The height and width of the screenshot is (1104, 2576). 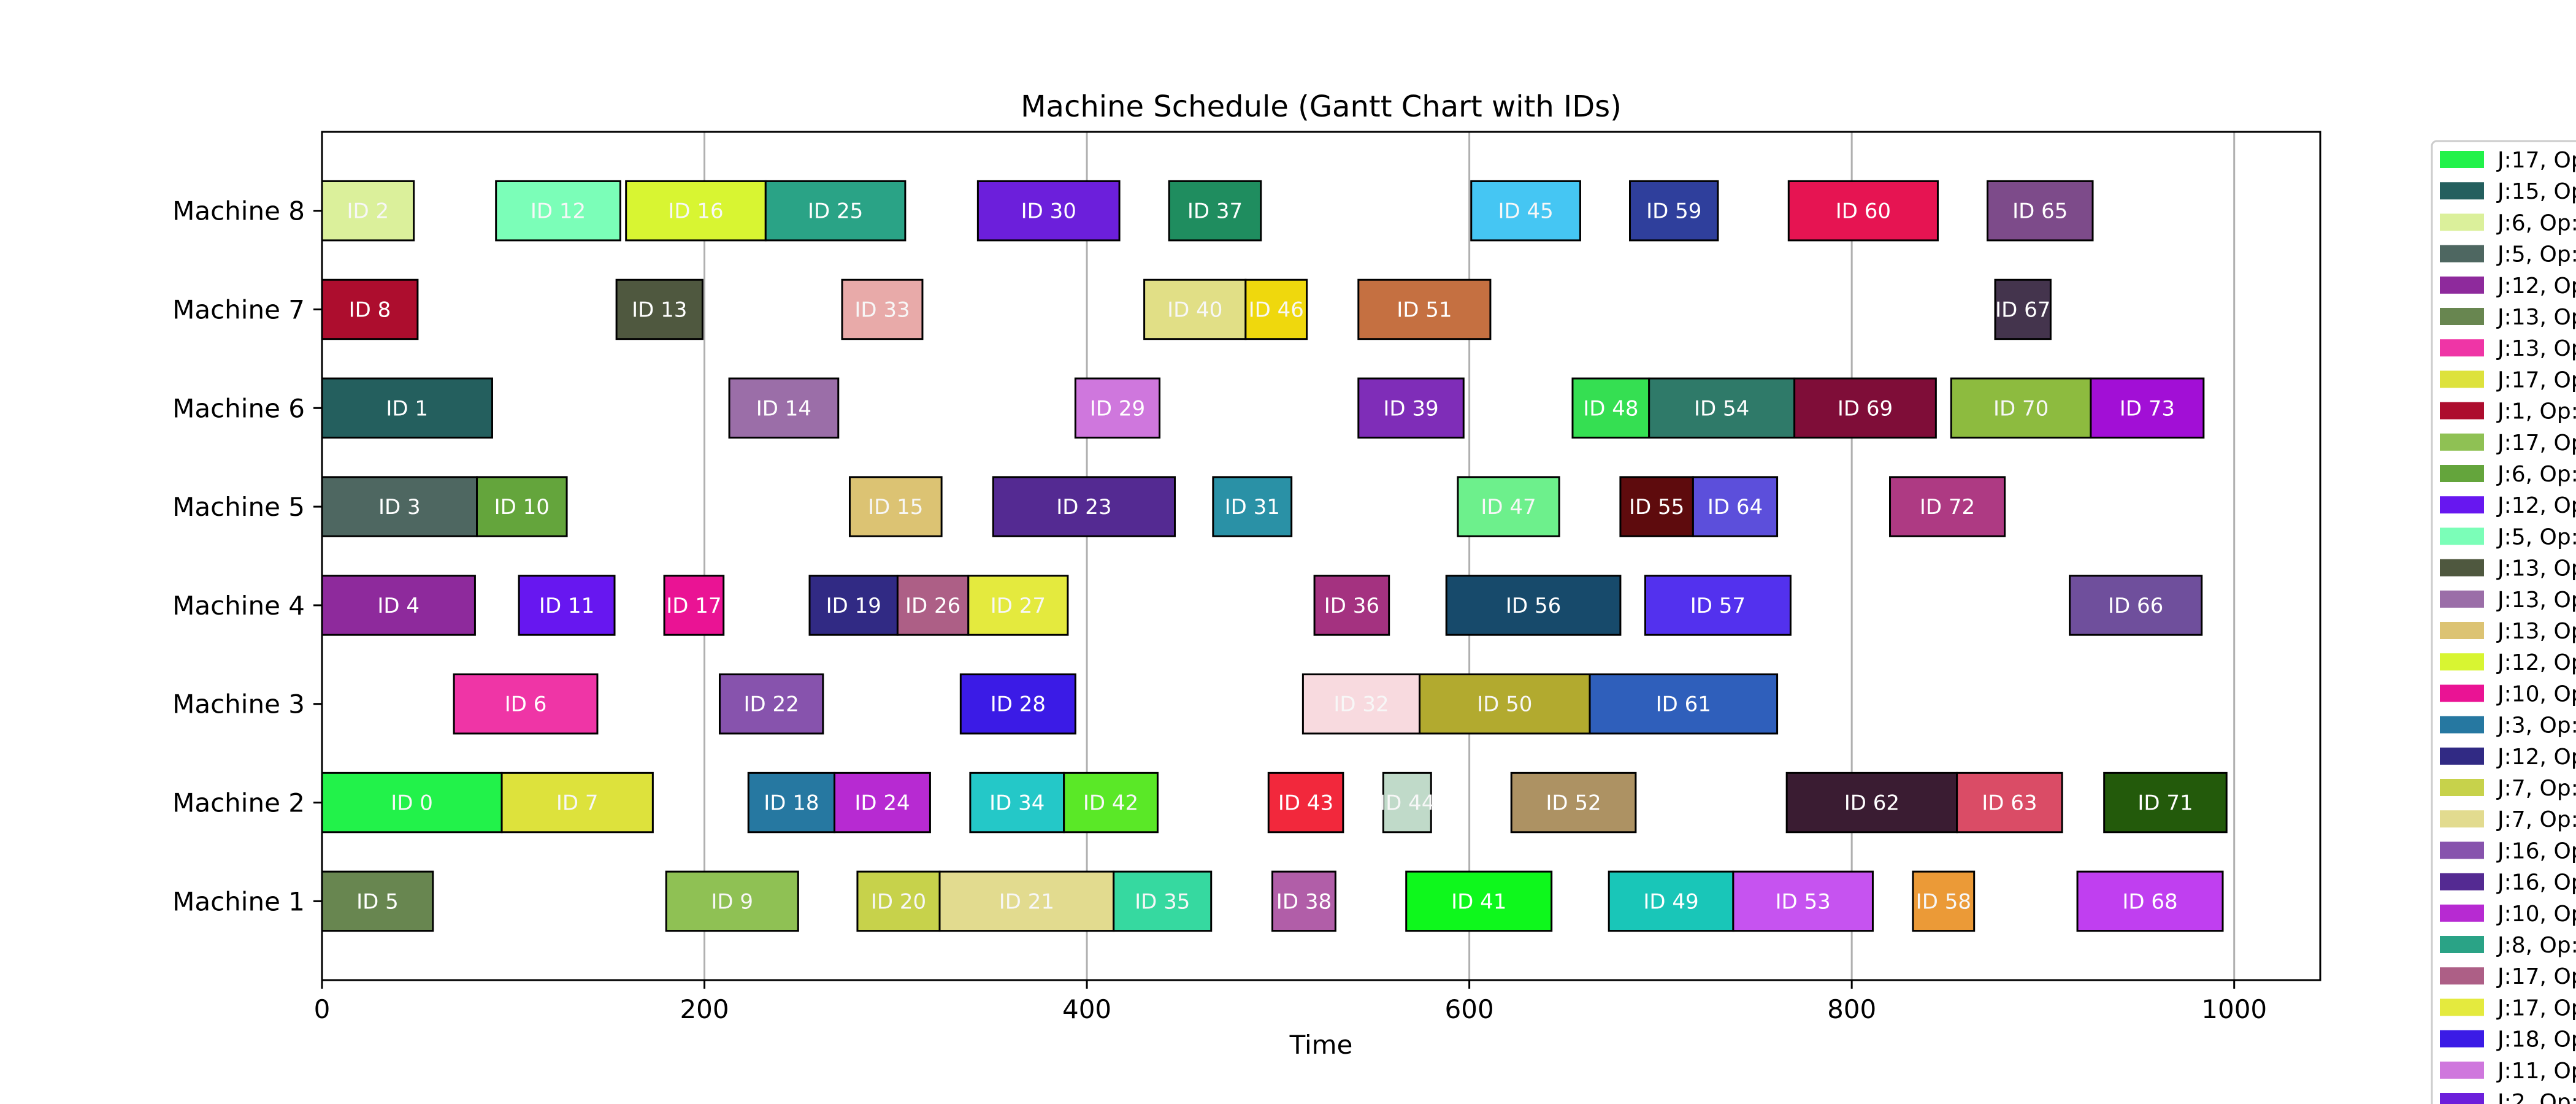 What do you see at coordinates (1533, 606) in the screenshot?
I see `task-bar-label: ID 56` at bounding box center [1533, 606].